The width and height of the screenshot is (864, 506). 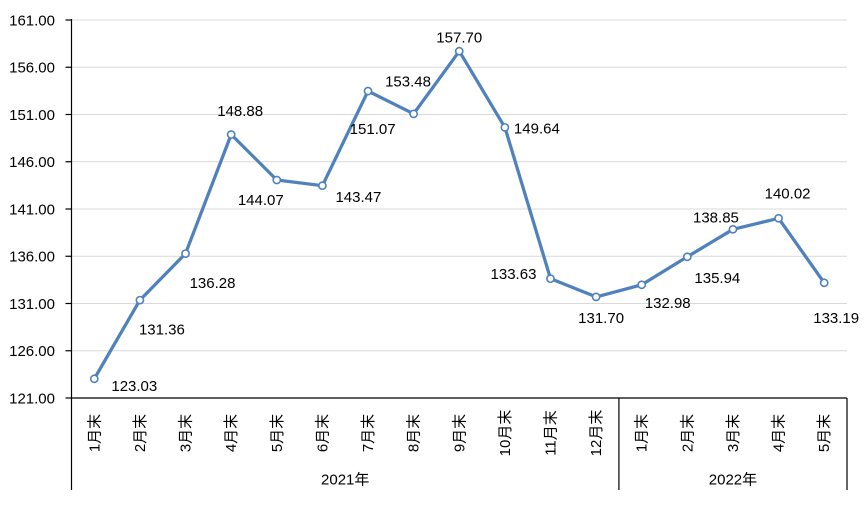 I want to click on data-point-label: 148.88, so click(x=240, y=111).